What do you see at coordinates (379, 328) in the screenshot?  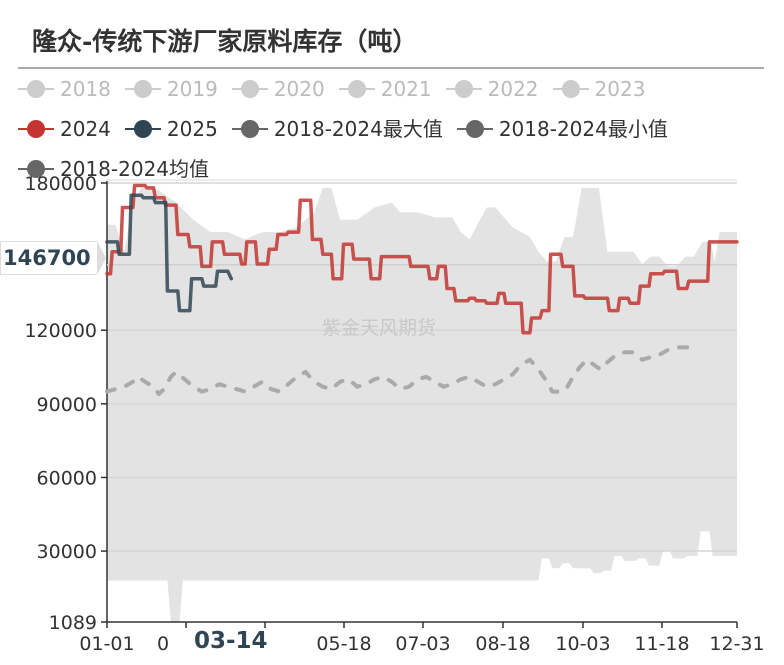 I see `watermark: 紫金天风期货` at bounding box center [379, 328].